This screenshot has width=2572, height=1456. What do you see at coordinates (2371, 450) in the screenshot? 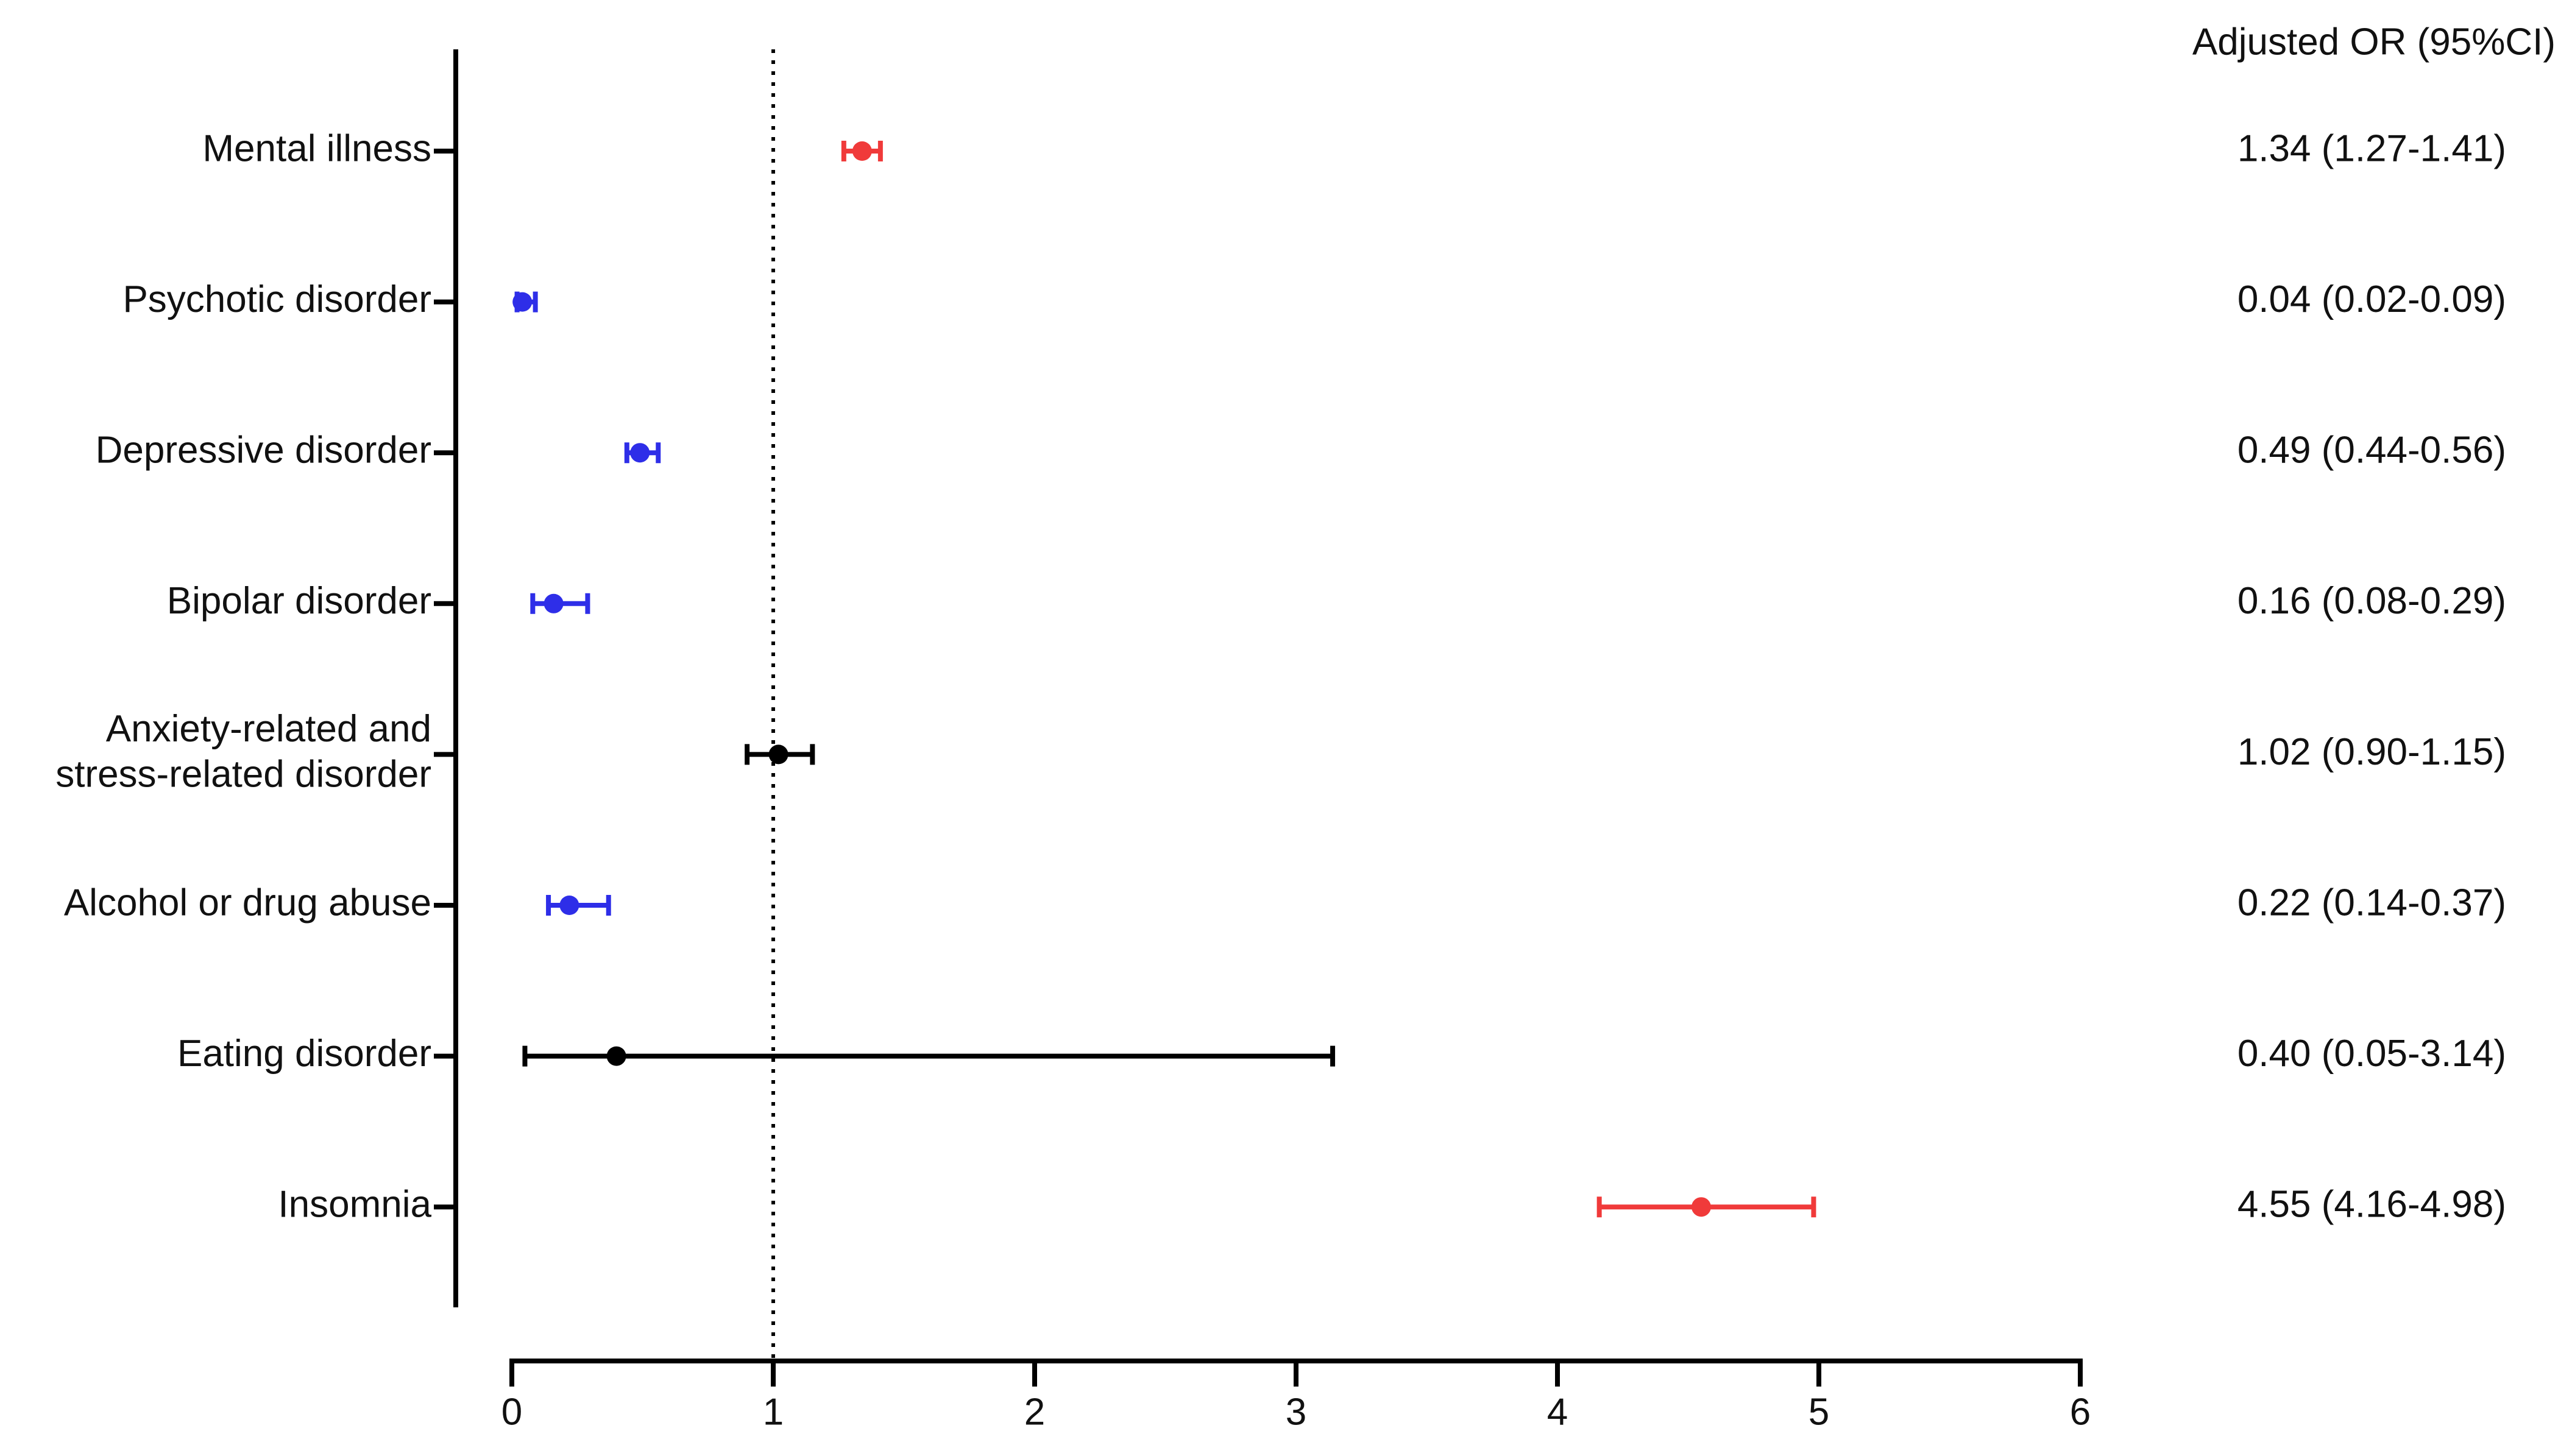
I see `value-label: 0.49 (0.44-0.56)` at bounding box center [2371, 450].